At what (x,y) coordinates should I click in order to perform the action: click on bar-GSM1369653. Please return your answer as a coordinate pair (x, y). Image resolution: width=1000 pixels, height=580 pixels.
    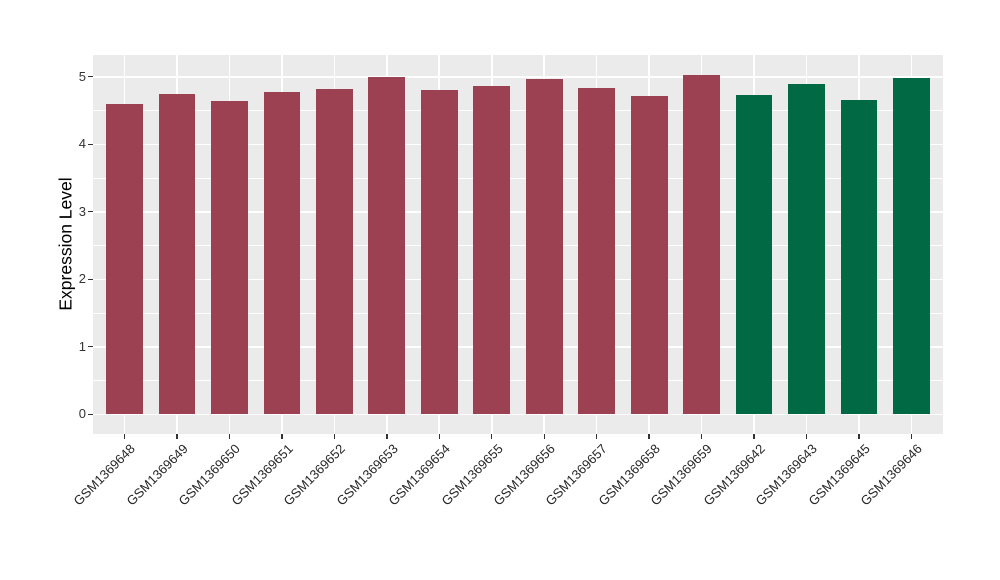
    Looking at the image, I should click on (387, 246).